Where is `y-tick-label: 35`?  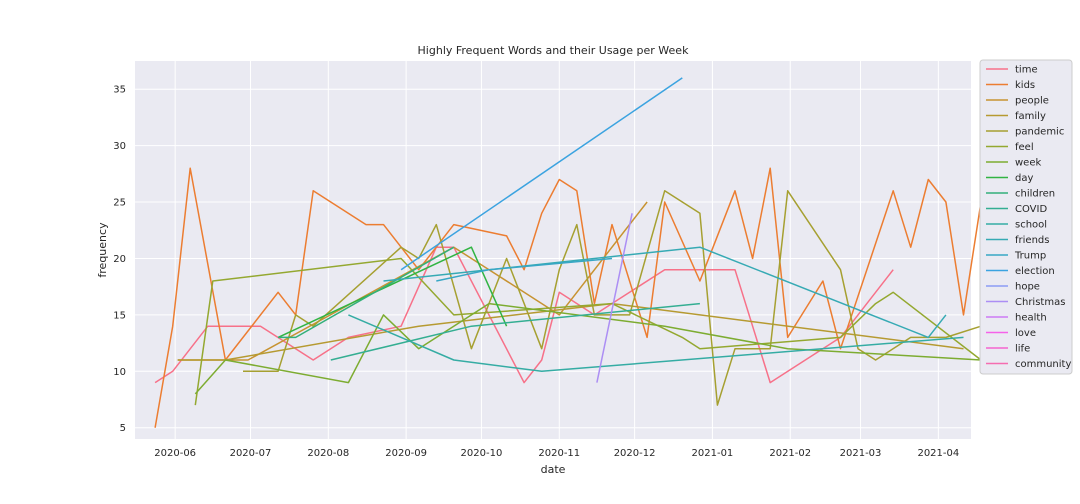 y-tick-label: 35 is located at coordinates (119, 90).